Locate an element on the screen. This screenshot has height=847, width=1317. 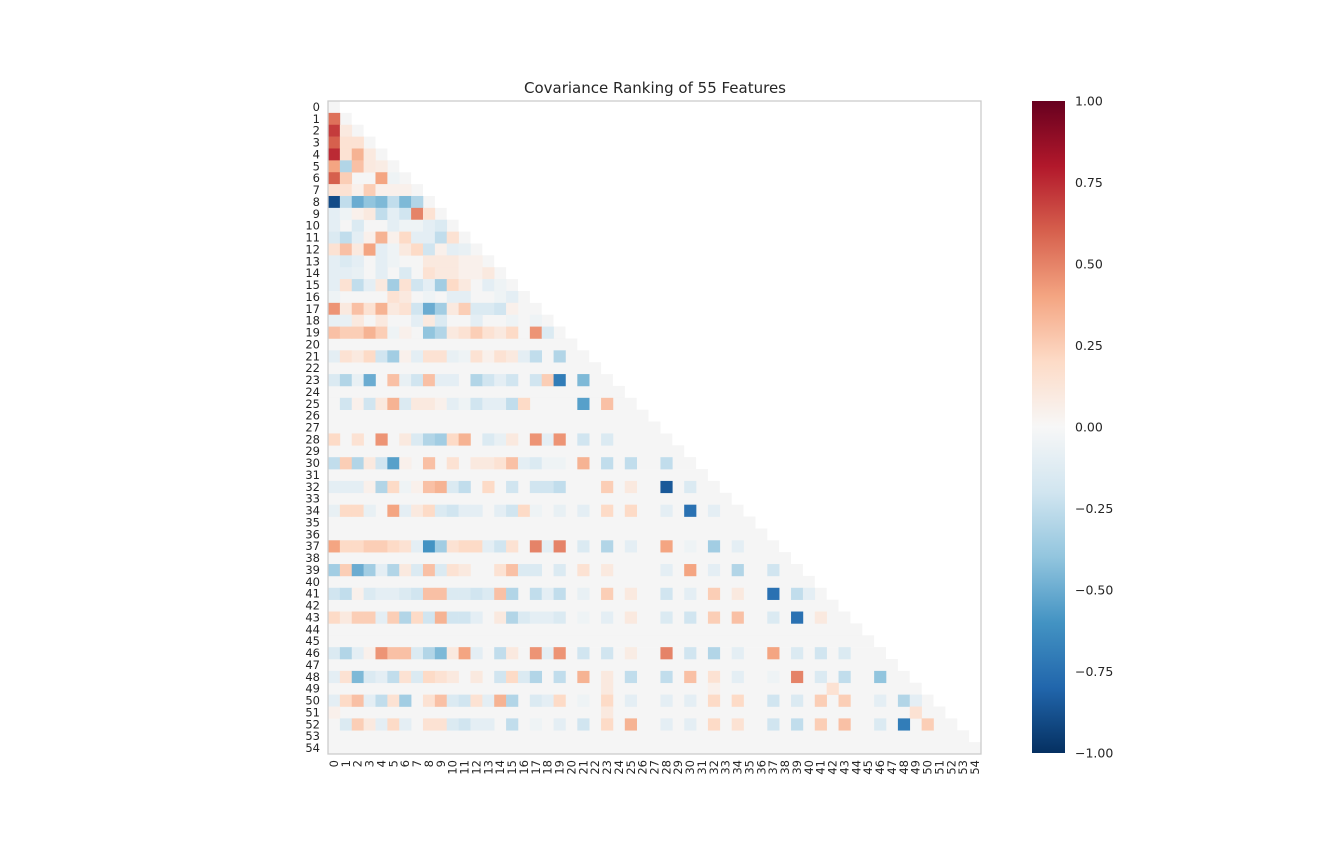
x-tick-label: 11 is located at coordinates (465, 767).